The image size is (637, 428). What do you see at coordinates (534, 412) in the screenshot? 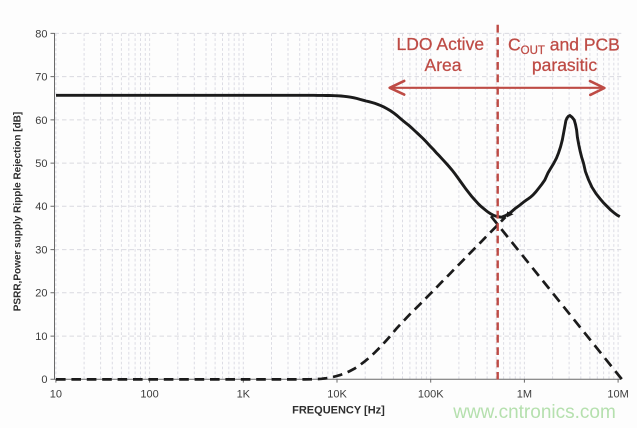
I see `svg-text: www.cntronics.com` at bounding box center [534, 412].